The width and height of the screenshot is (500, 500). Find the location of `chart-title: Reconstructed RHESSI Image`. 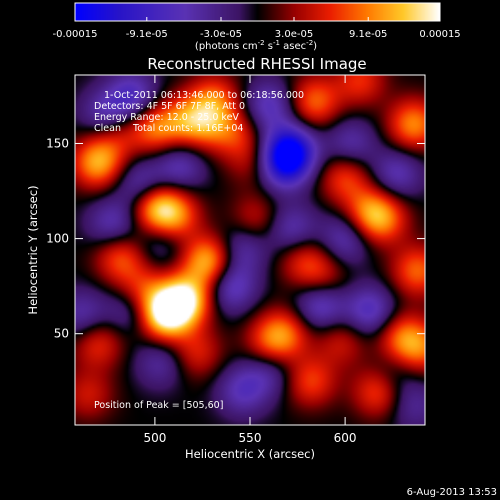

chart-title: Reconstructed RHESSI Image is located at coordinates (256, 64).